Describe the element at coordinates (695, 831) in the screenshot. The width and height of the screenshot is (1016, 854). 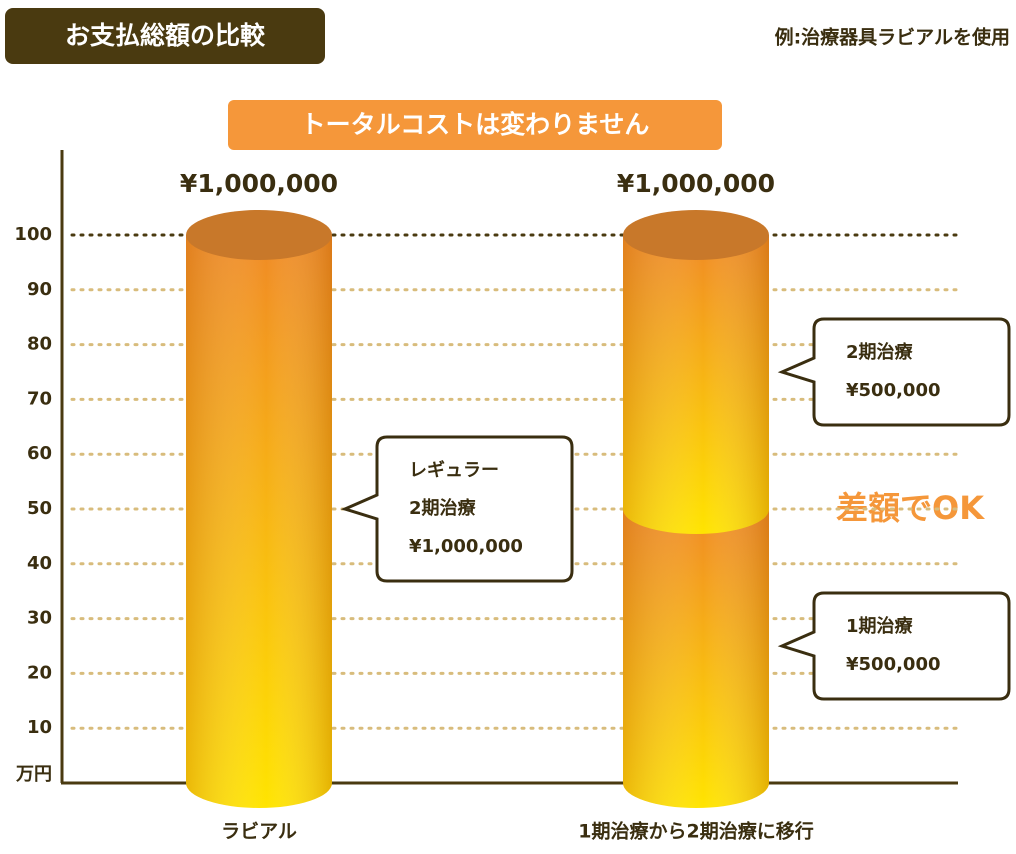
I see `x-tick-label: 1期治療から2期治療に移行` at that location.